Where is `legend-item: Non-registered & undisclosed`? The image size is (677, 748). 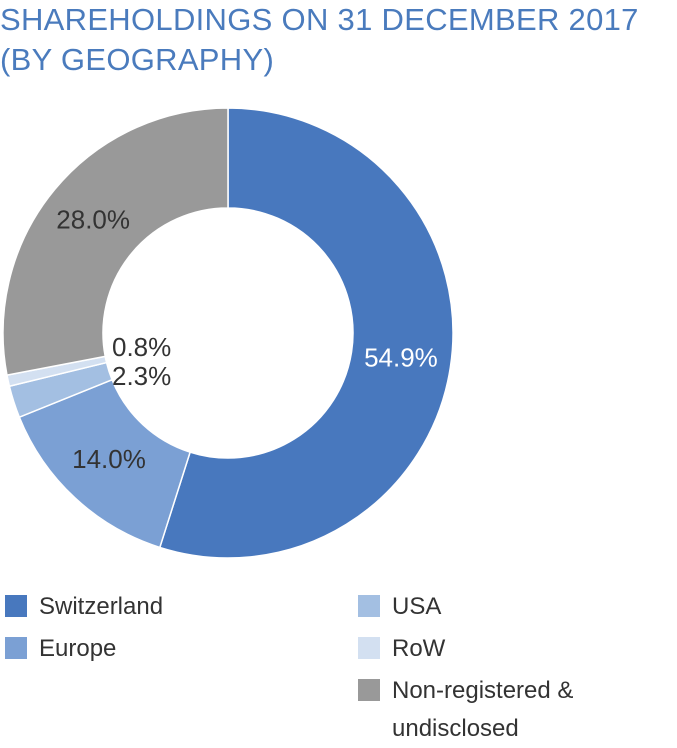
legend-item: Non-registered & undisclosed is located at coordinates (508, 710).